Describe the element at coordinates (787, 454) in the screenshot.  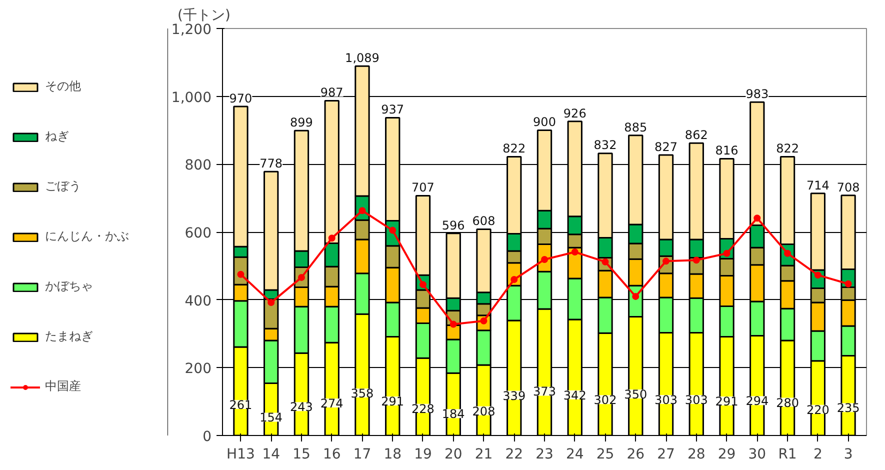
I see `x-tick-label: R1` at that location.